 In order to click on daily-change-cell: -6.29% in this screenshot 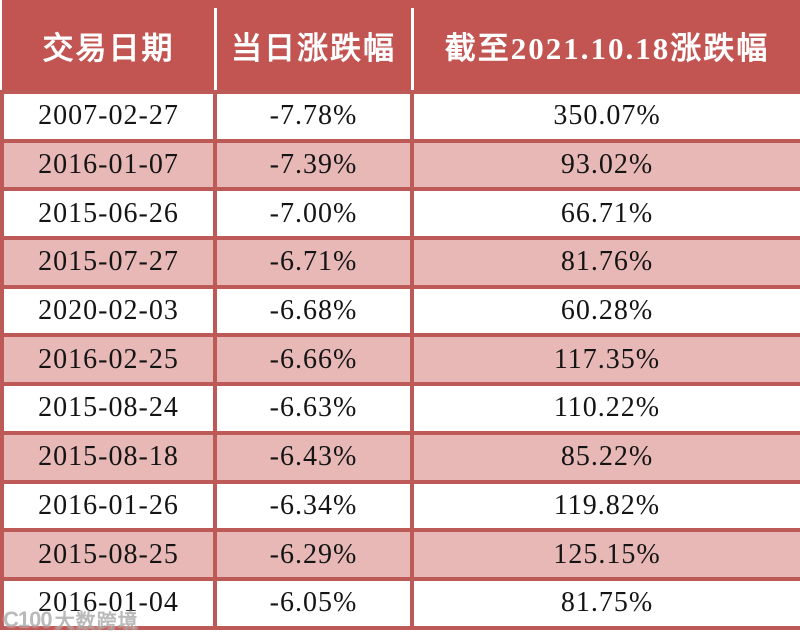, I will do `click(313, 554)`.